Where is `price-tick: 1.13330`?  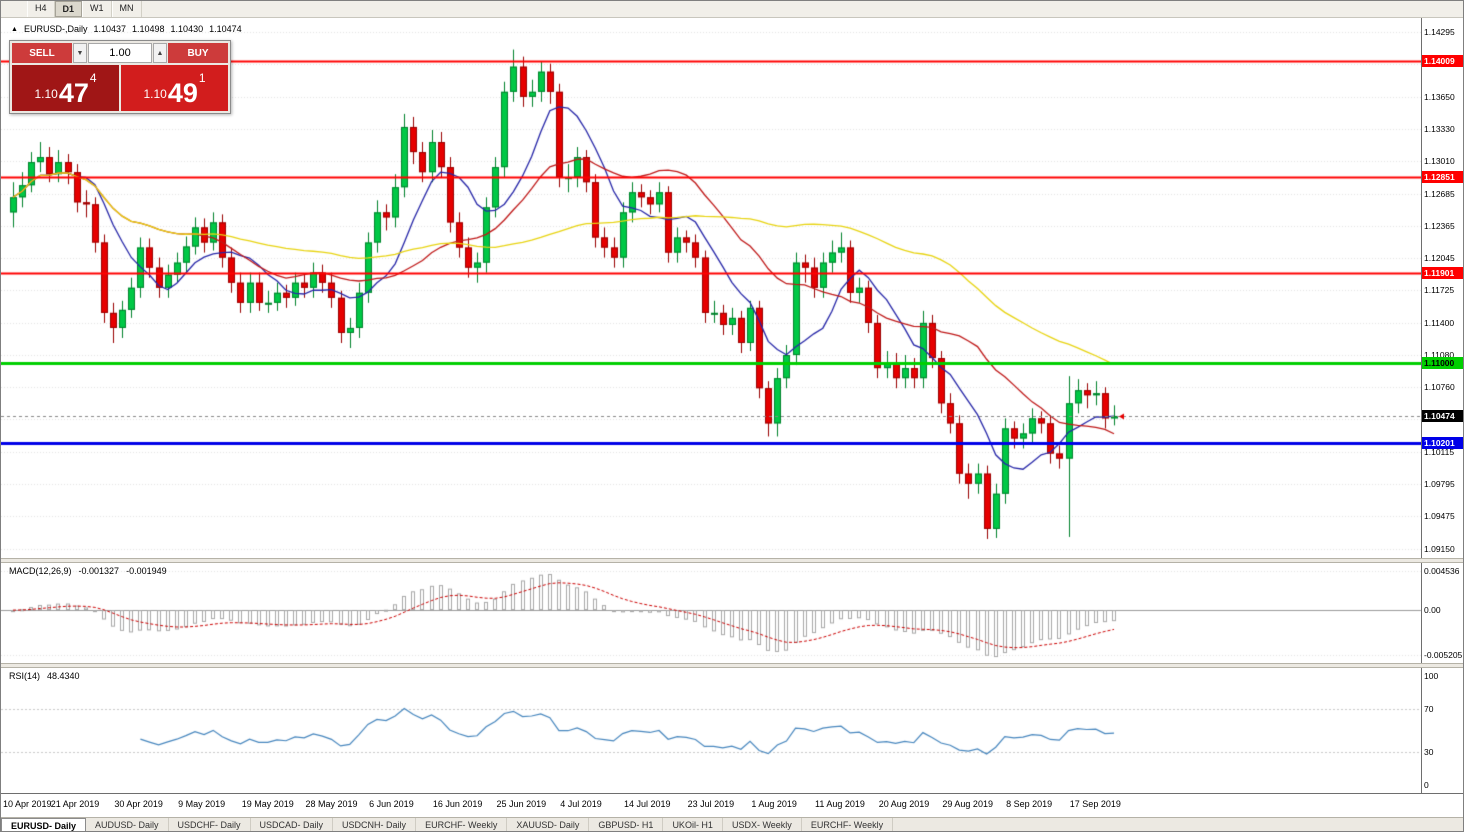 price-tick: 1.13330 is located at coordinates (1439, 128).